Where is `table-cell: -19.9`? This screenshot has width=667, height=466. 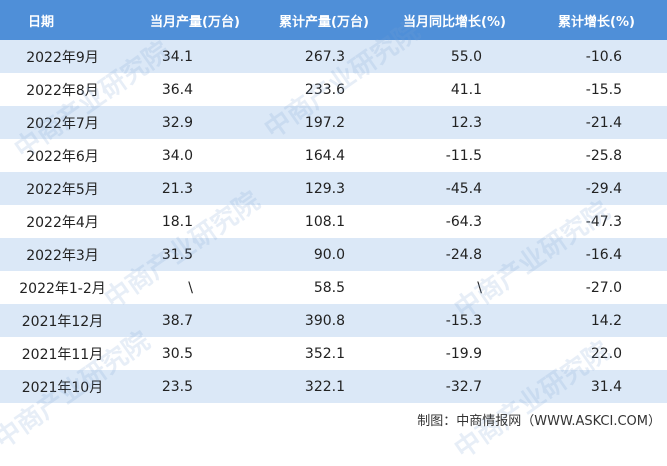
table-cell: -19.9 is located at coordinates (463, 353).